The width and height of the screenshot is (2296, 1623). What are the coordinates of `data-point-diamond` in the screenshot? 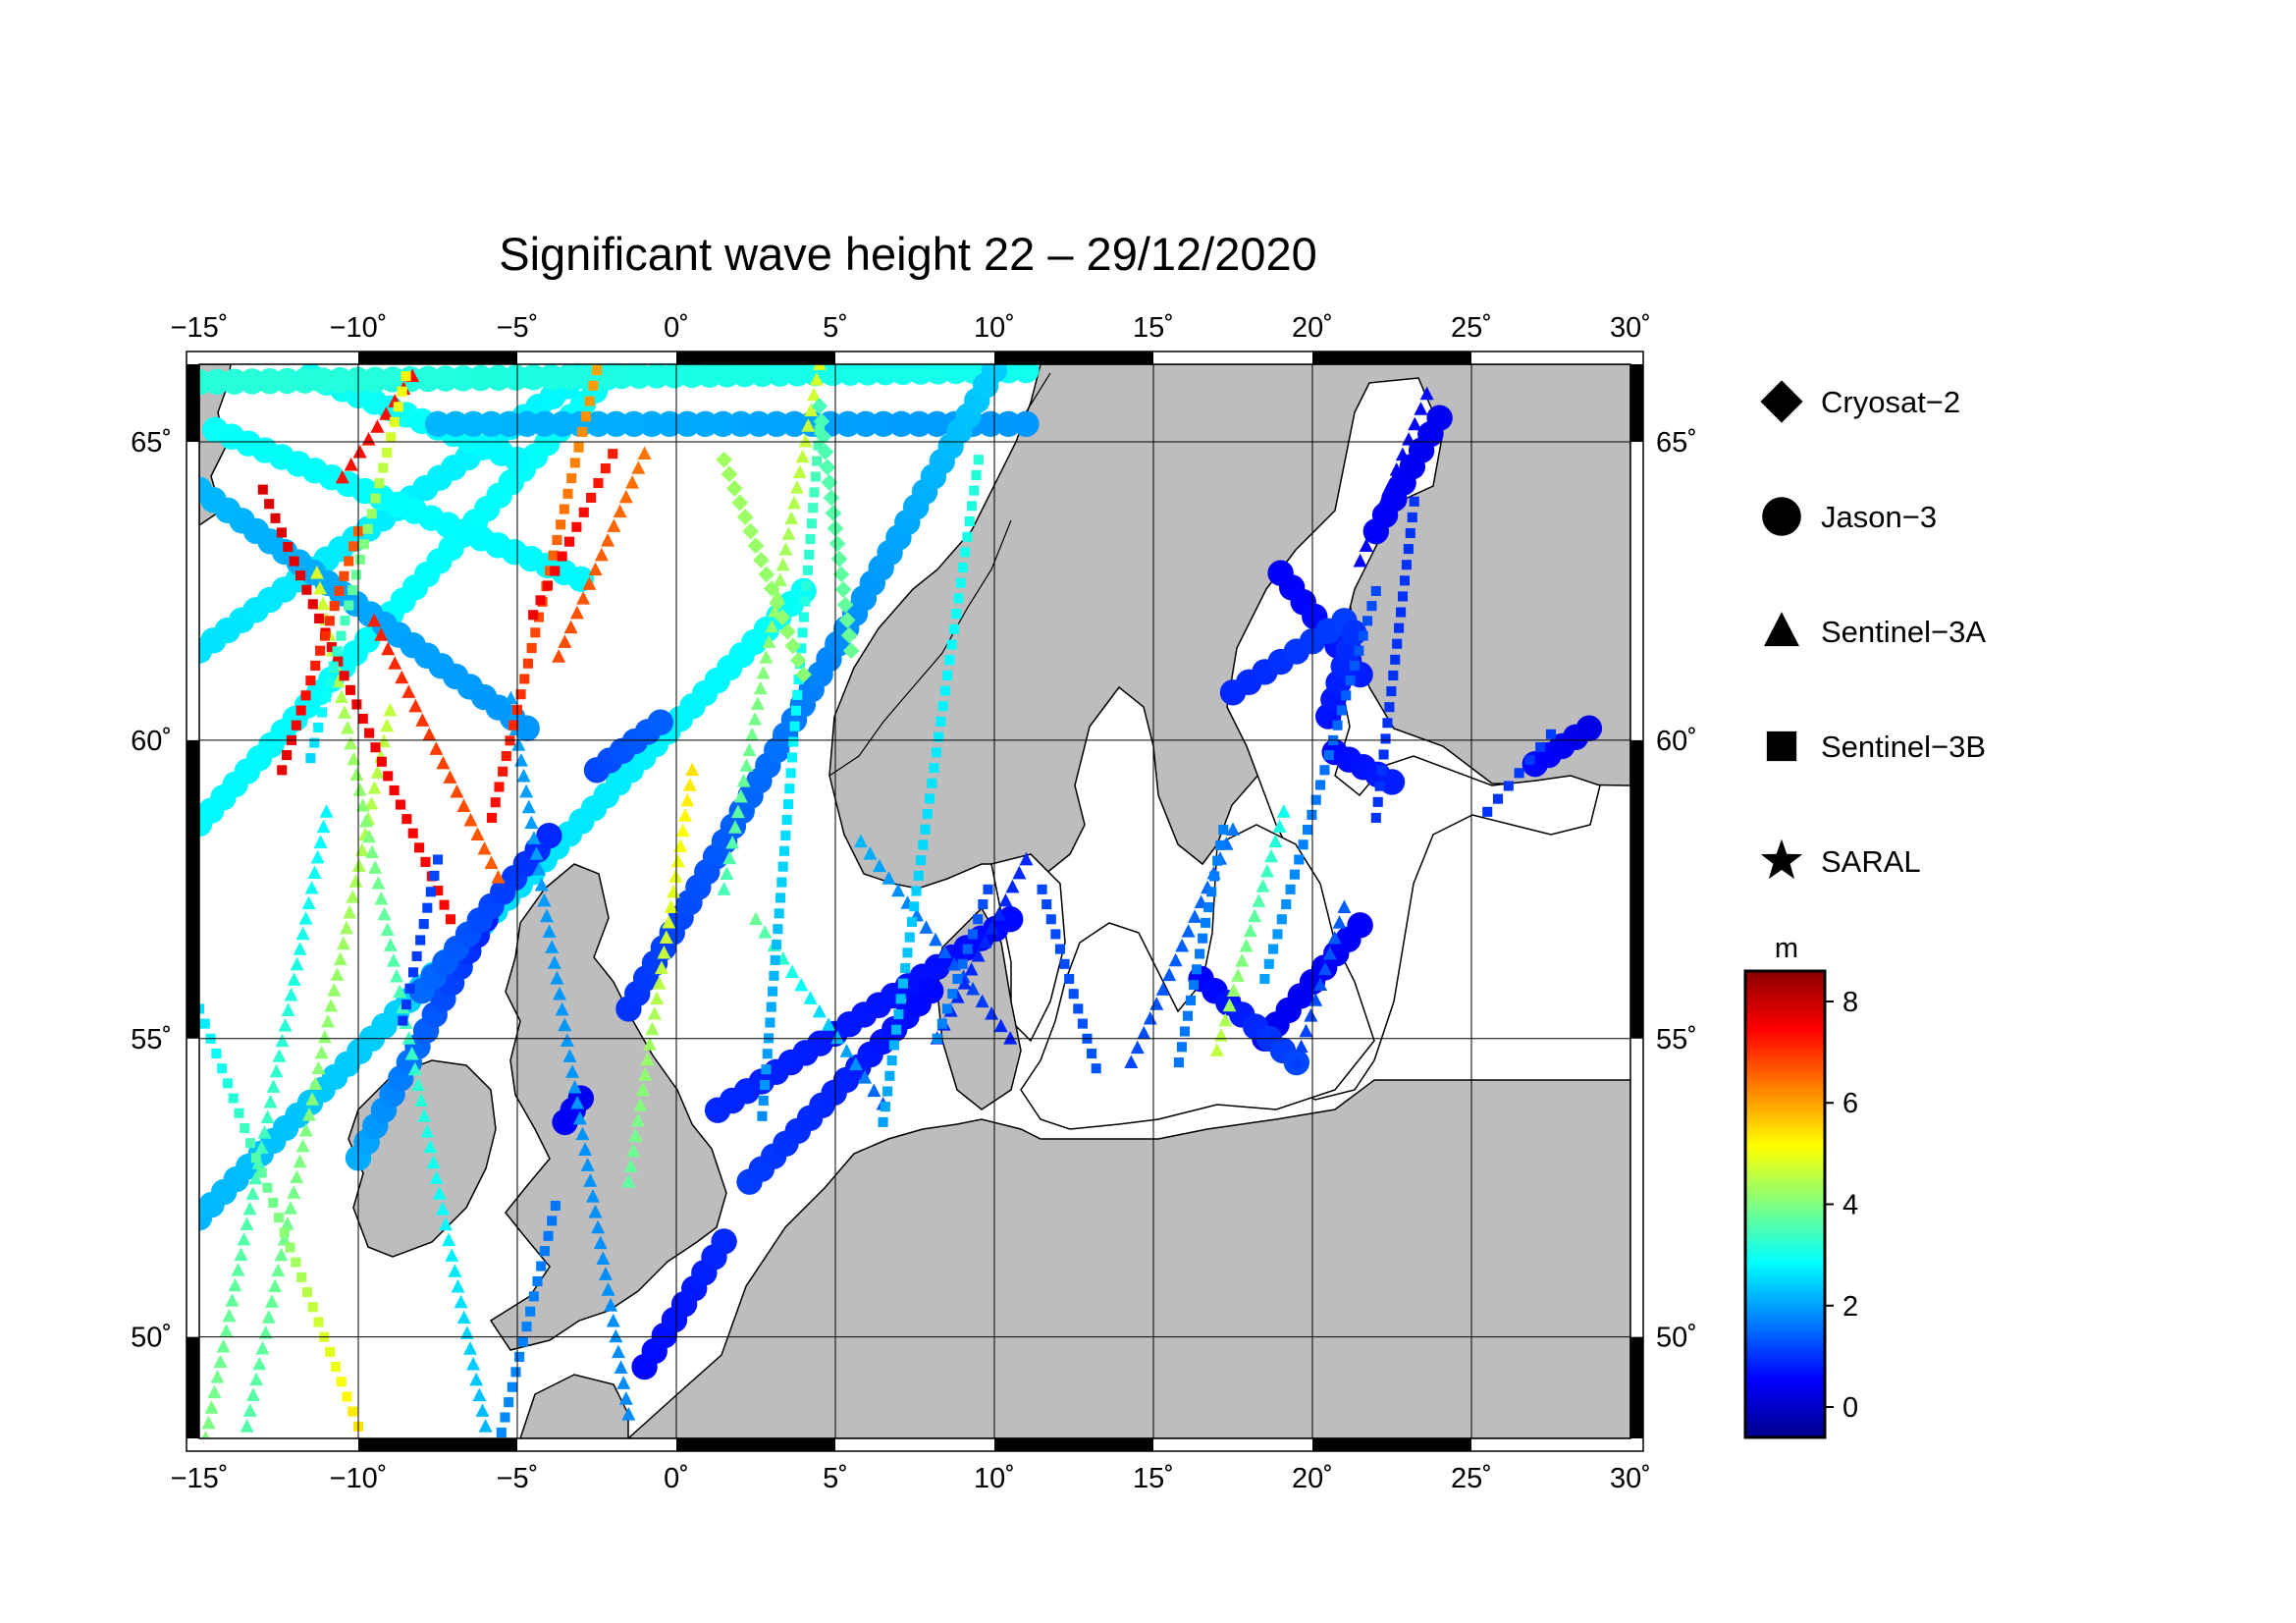 It's located at (841, 575).